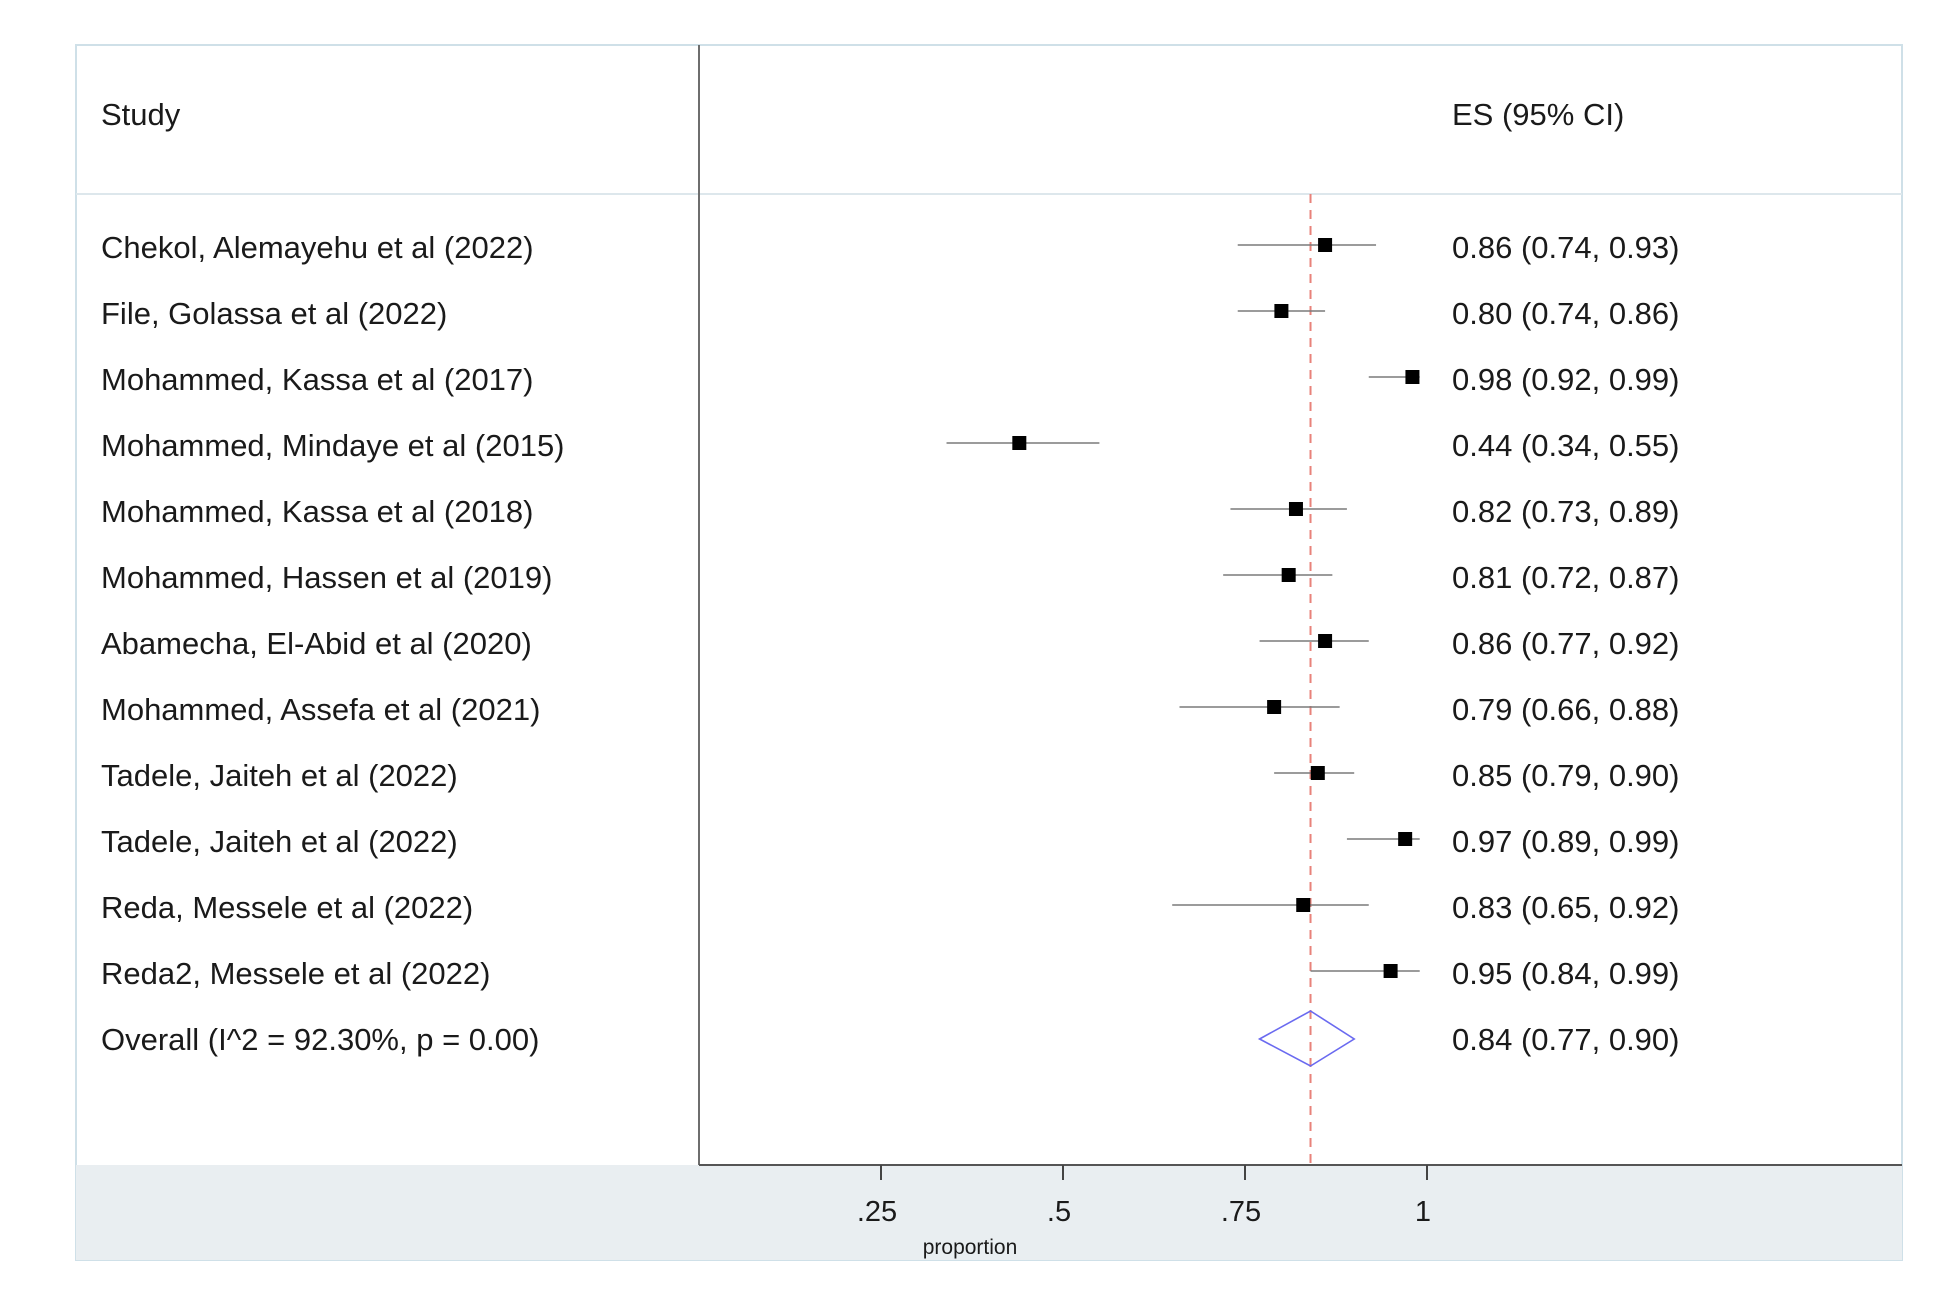 Image resolution: width=1940 pixels, height=1300 pixels. What do you see at coordinates (287, 907) in the screenshot?
I see `study-label: Reda, Messele et al (2022)` at bounding box center [287, 907].